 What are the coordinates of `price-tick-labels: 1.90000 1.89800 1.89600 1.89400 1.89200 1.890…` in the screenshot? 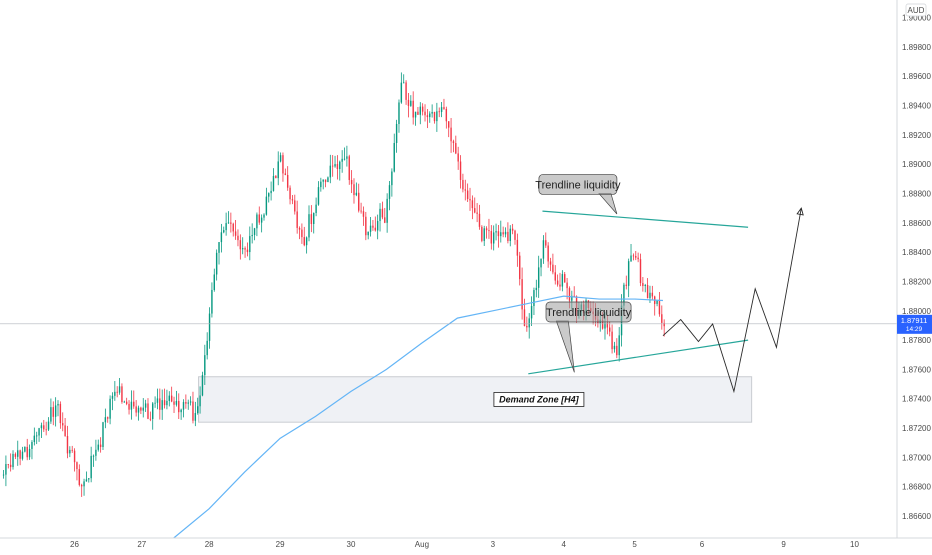 It's located at (916, 267).